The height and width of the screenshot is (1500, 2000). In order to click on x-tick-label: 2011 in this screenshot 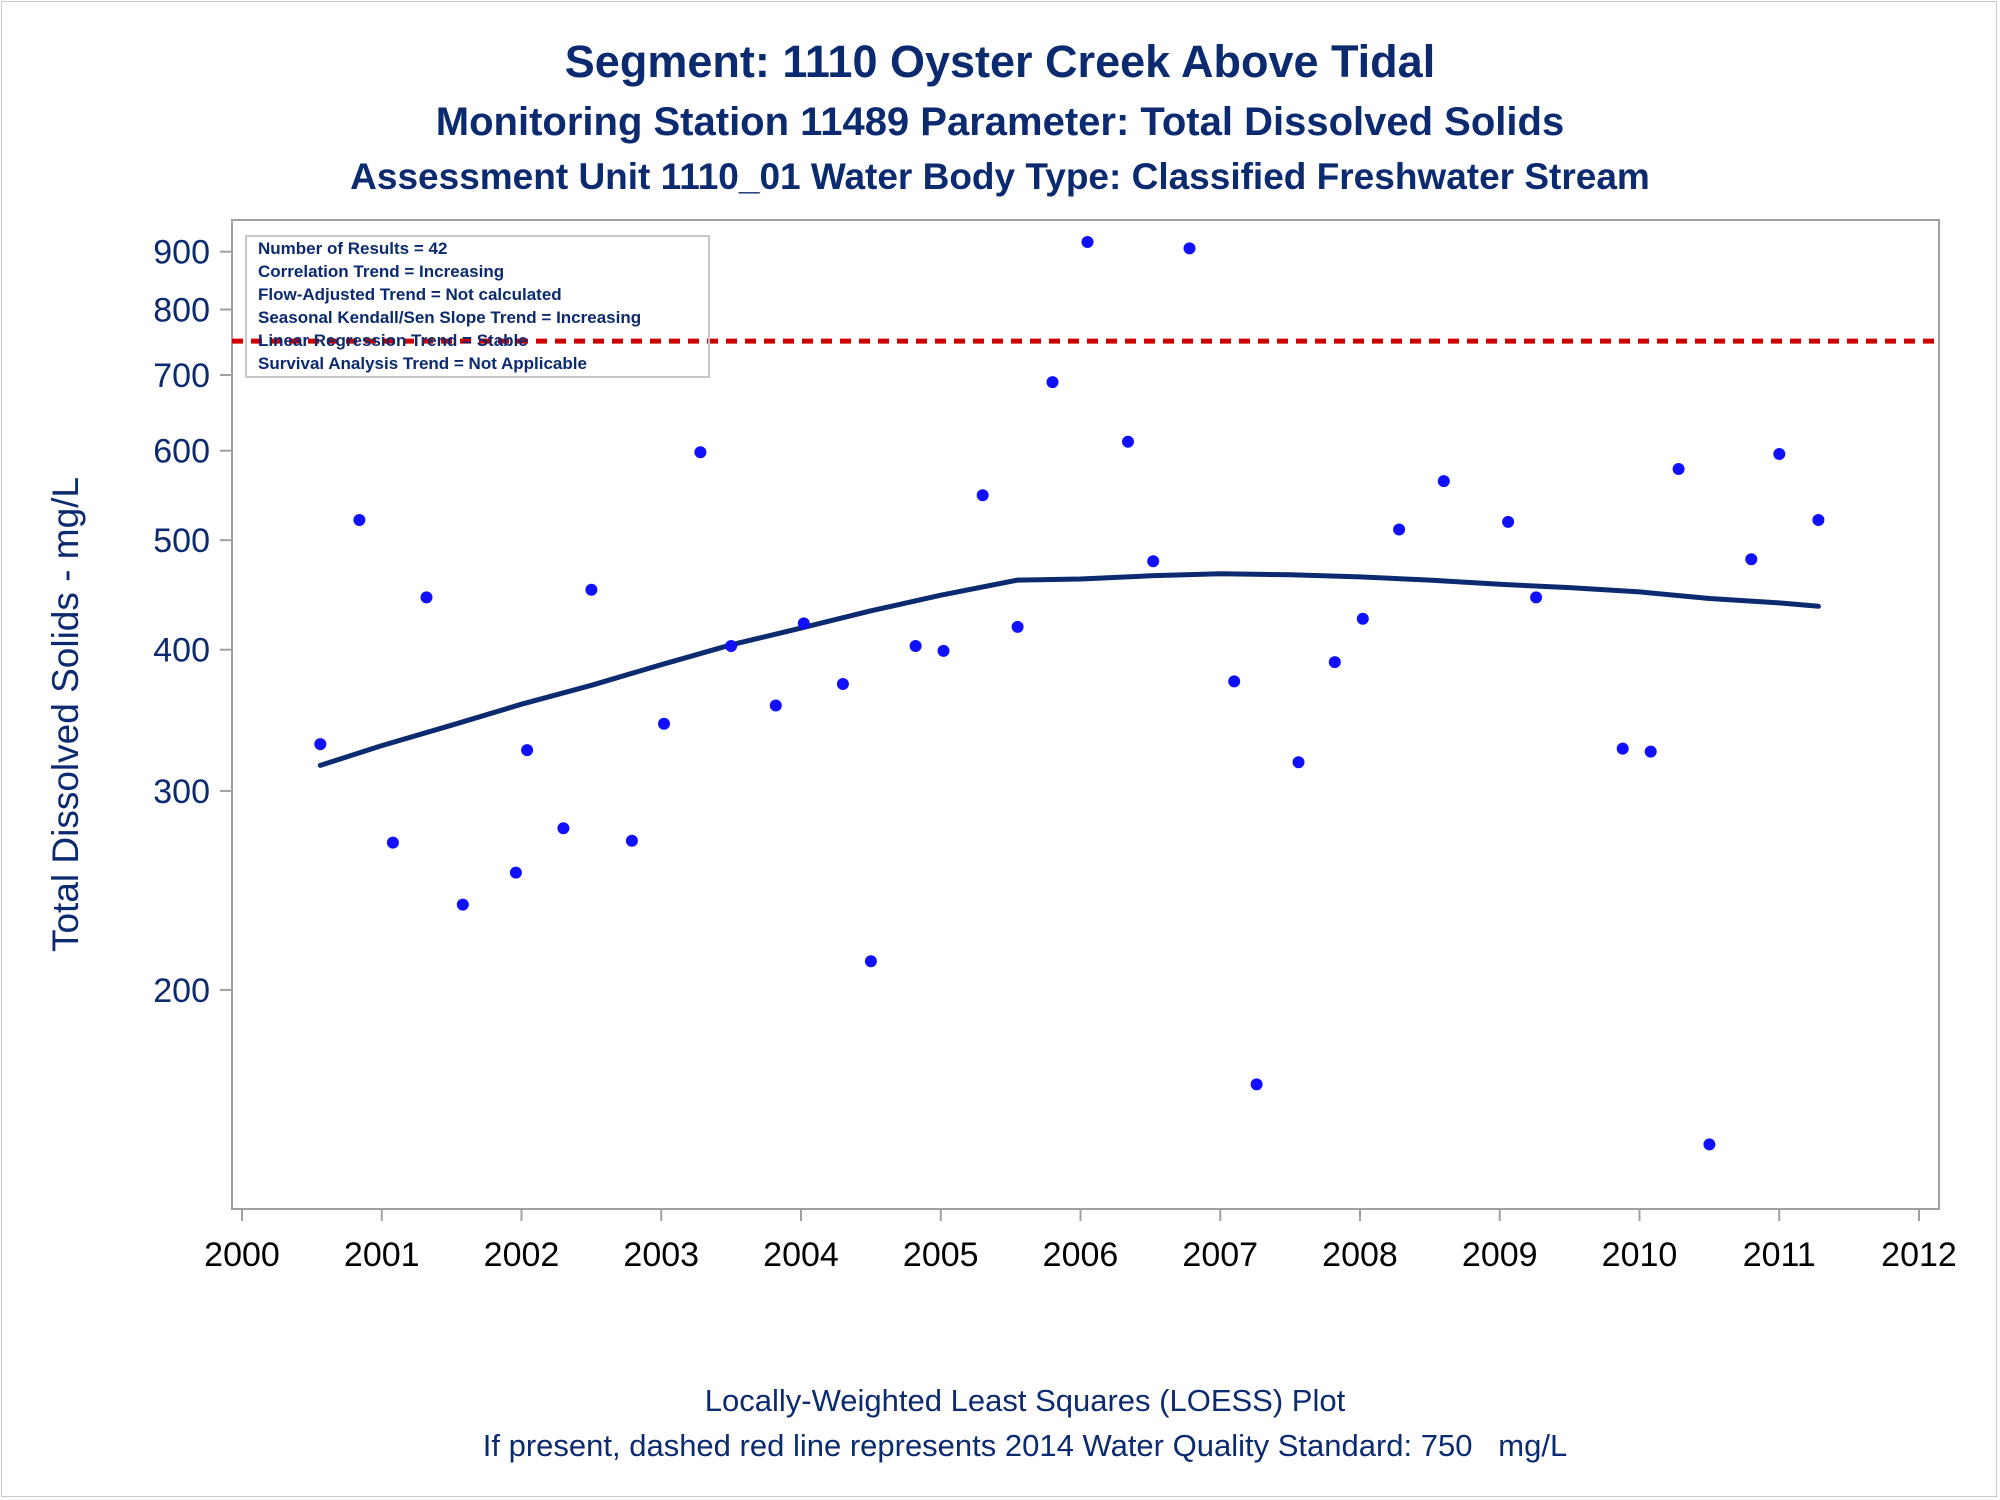, I will do `click(1779, 1255)`.